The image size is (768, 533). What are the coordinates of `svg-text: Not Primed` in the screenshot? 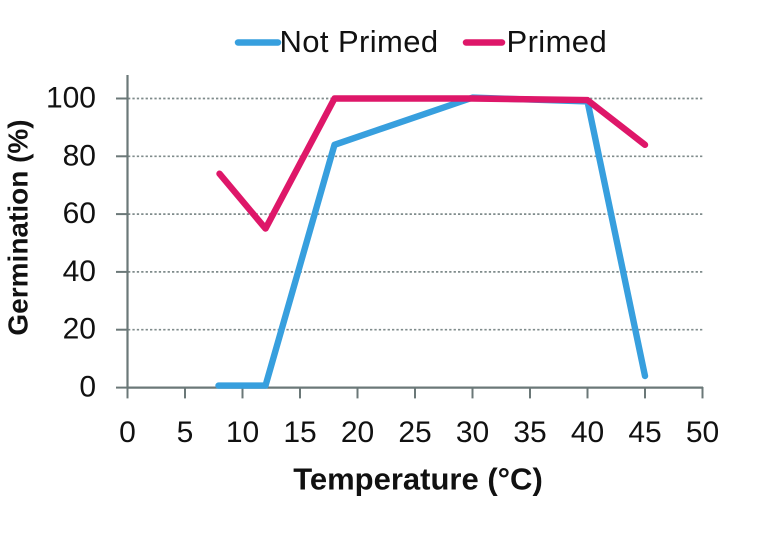 It's located at (359, 41).